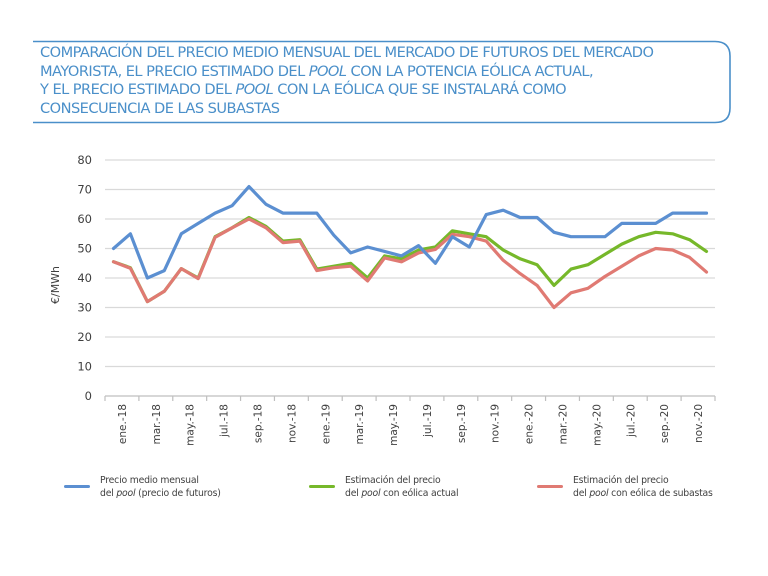 Image resolution: width=768 pixels, height=576 pixels. Describe the element at coordinates (84, 219) in the screenshot. I see `y-tick-label: 60` at that location.